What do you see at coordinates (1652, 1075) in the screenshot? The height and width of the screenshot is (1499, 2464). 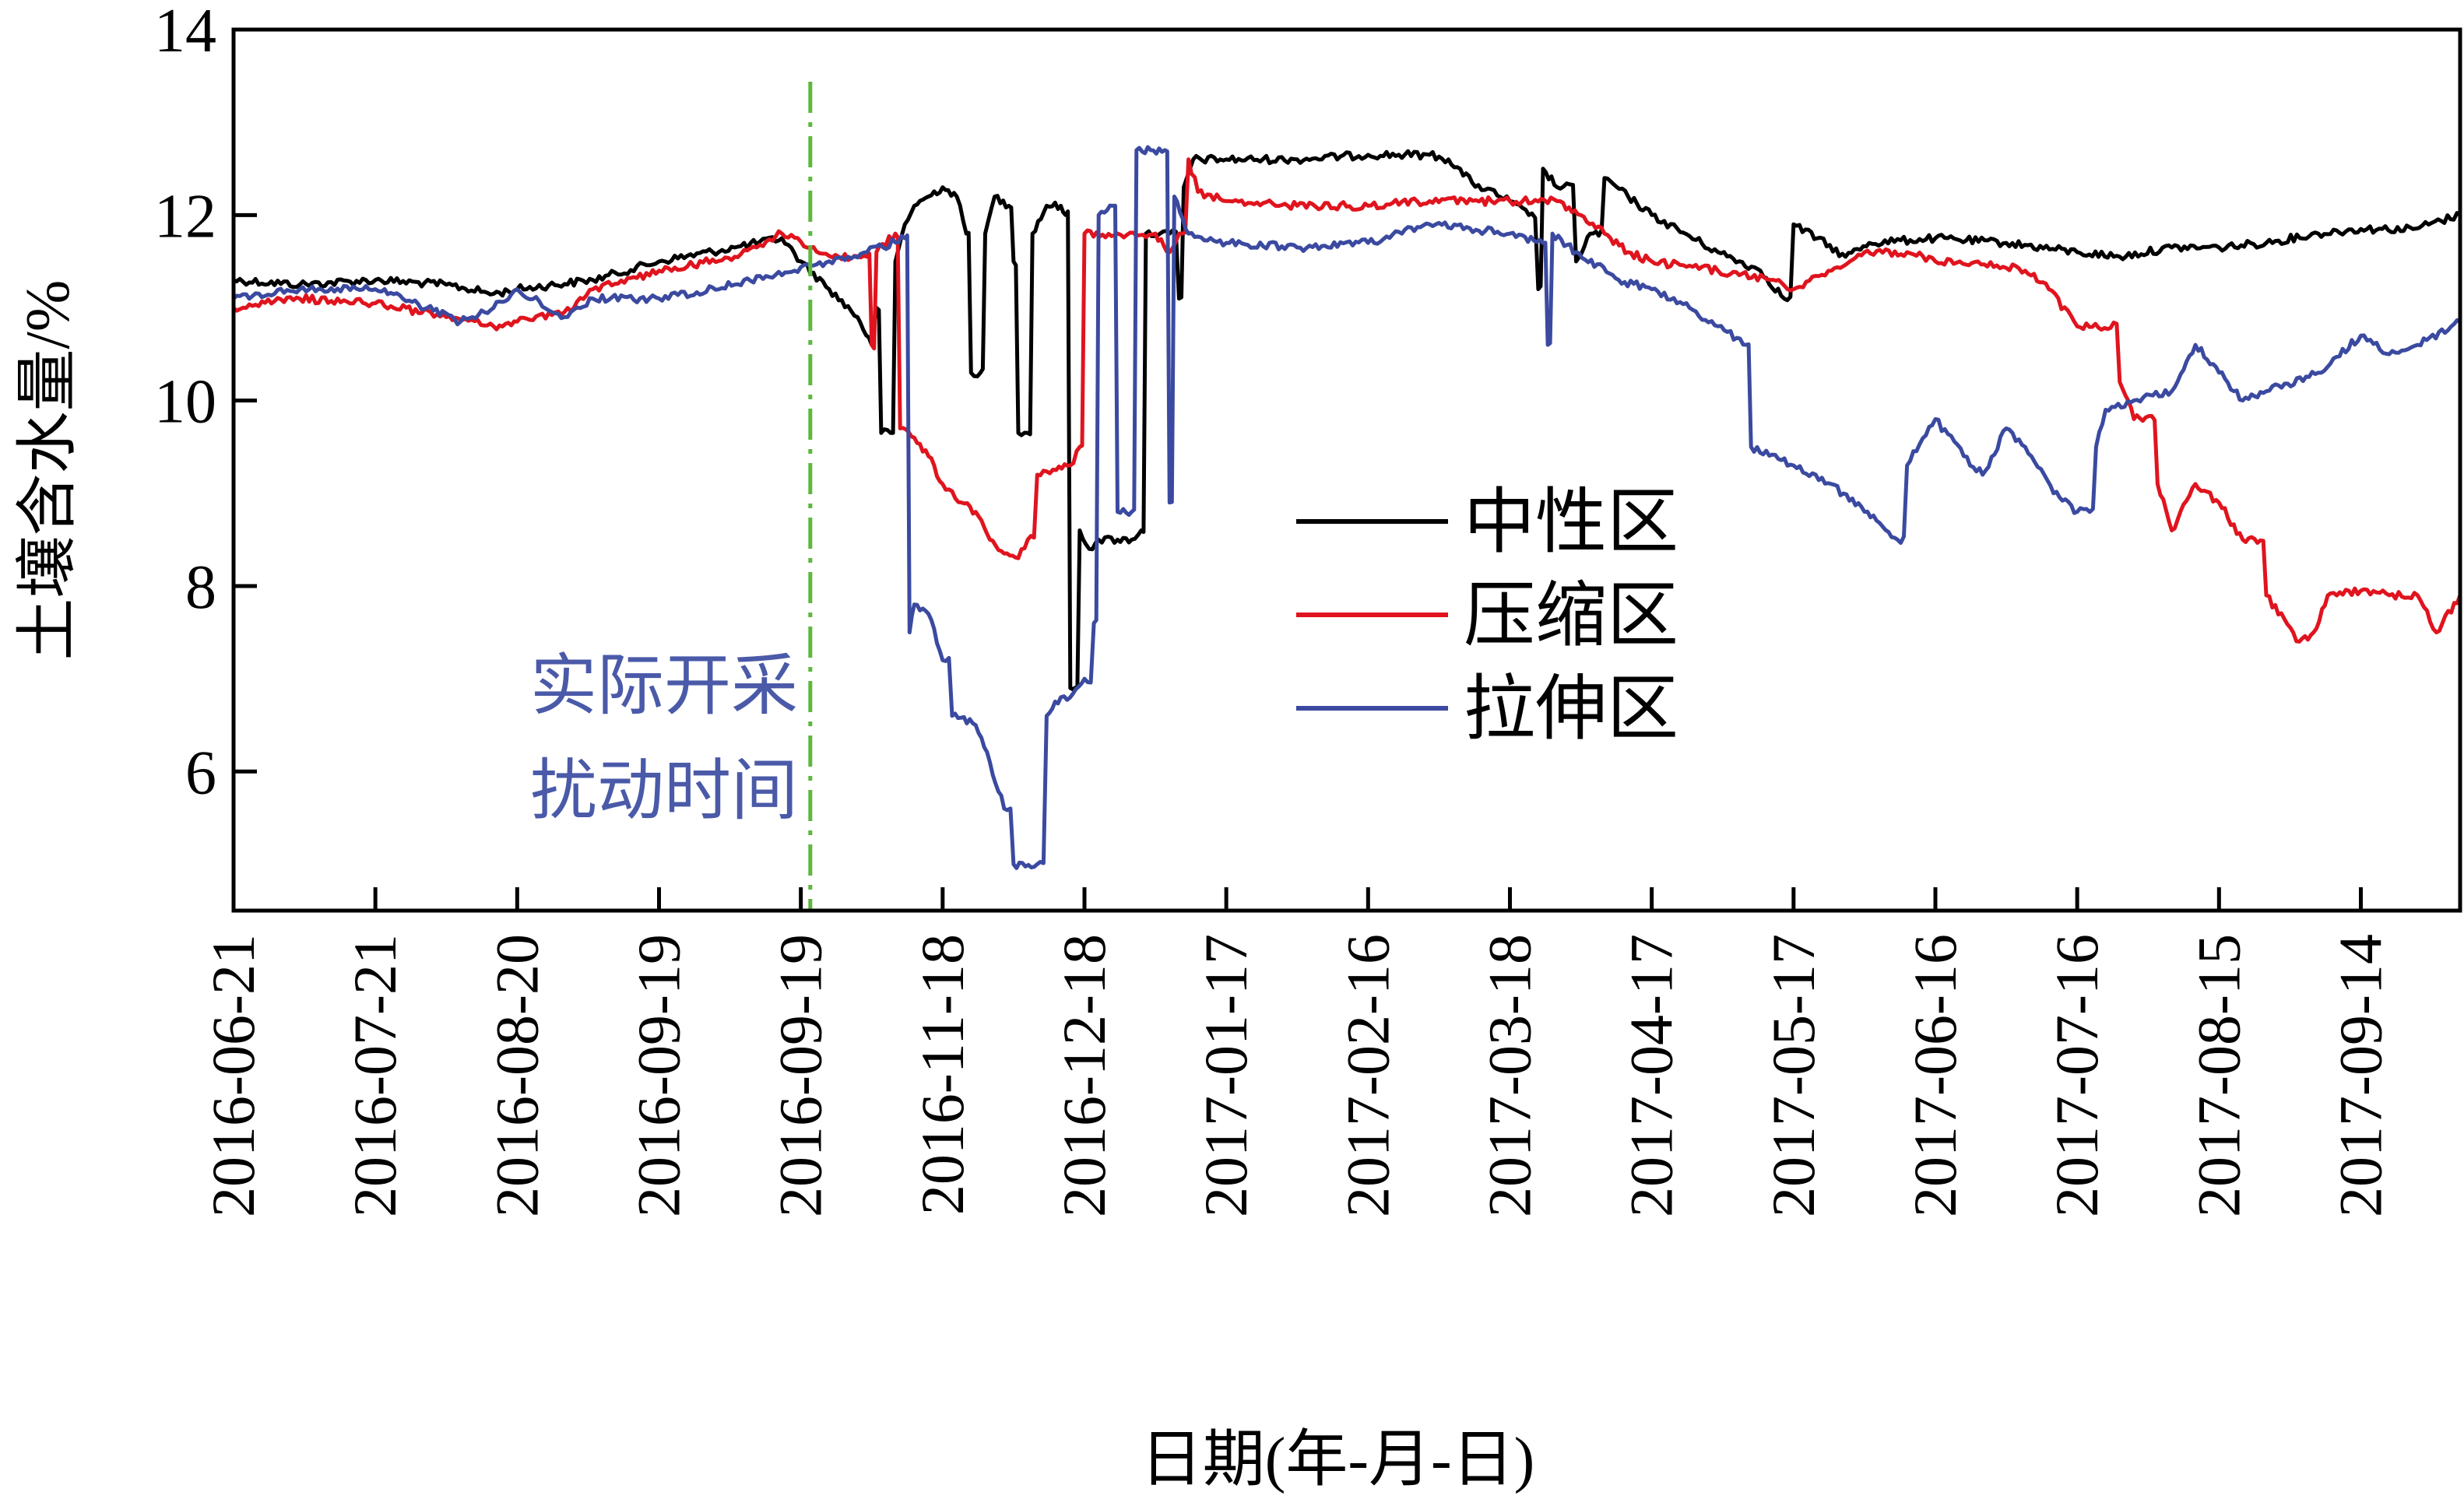 I see `x-tick-label: 2017-04-17` at bounding box center [1652, 1075].